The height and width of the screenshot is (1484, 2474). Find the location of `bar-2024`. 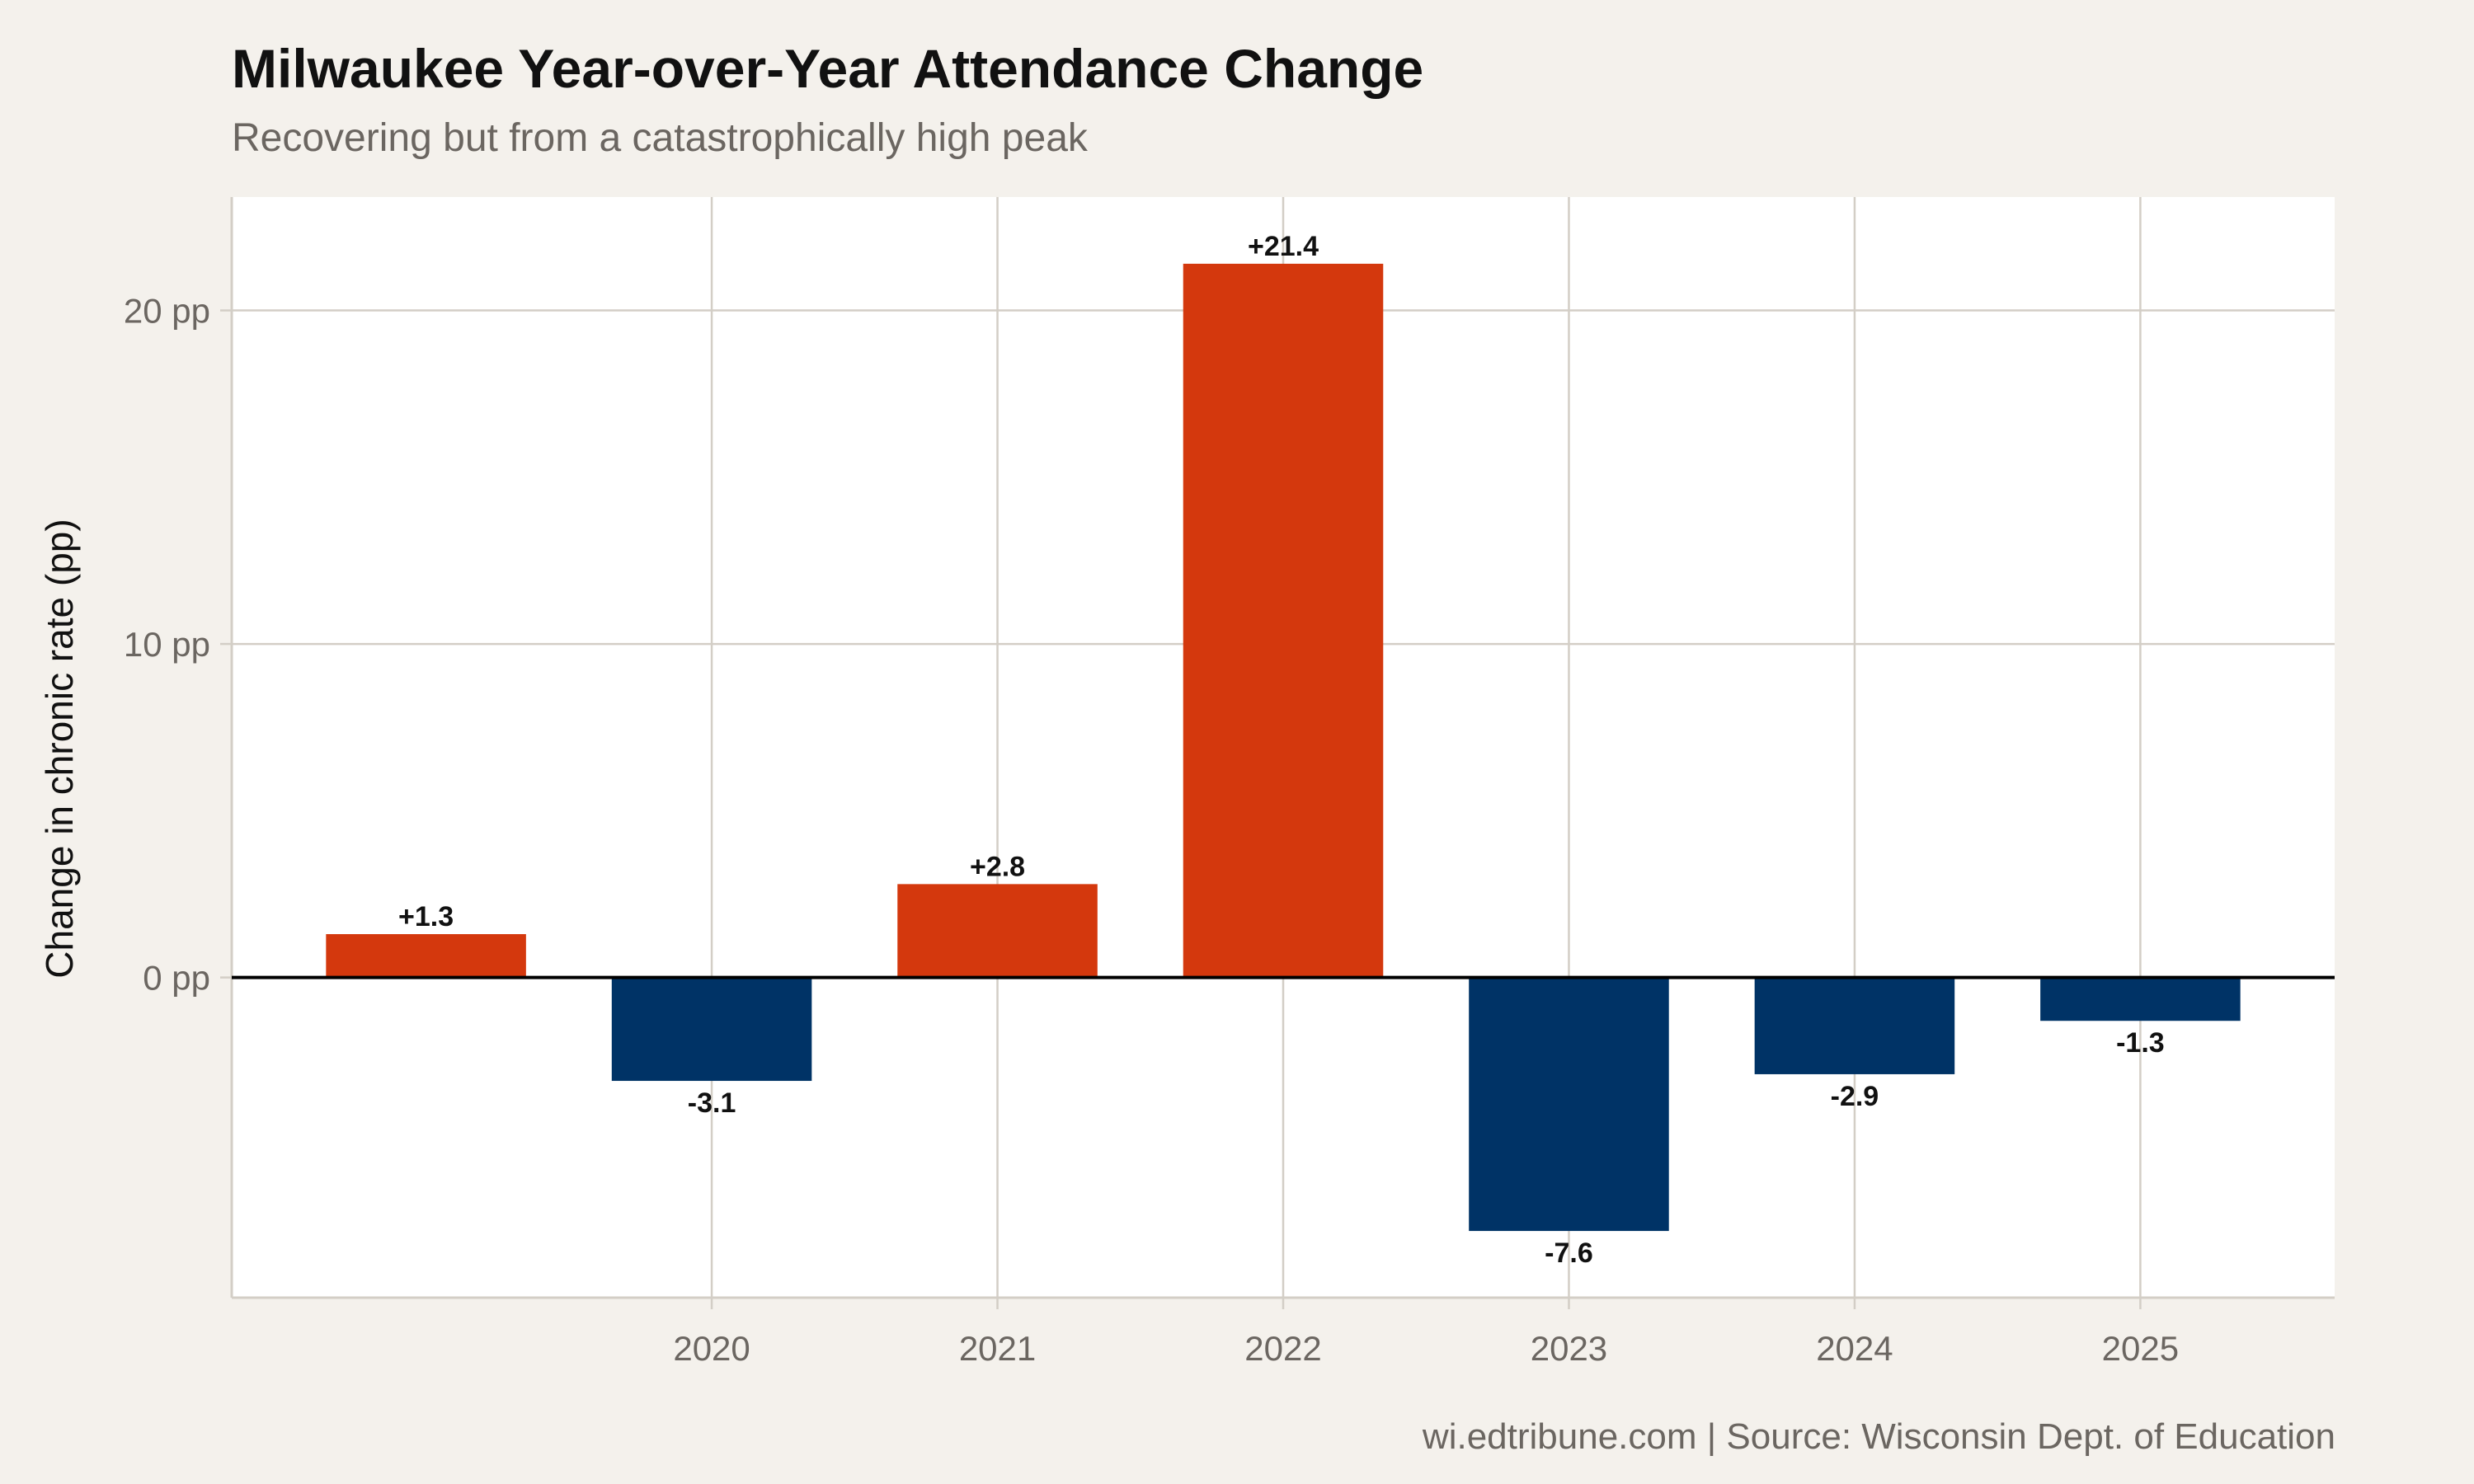

bar-2024 is located at coordinates (1854, 1025).